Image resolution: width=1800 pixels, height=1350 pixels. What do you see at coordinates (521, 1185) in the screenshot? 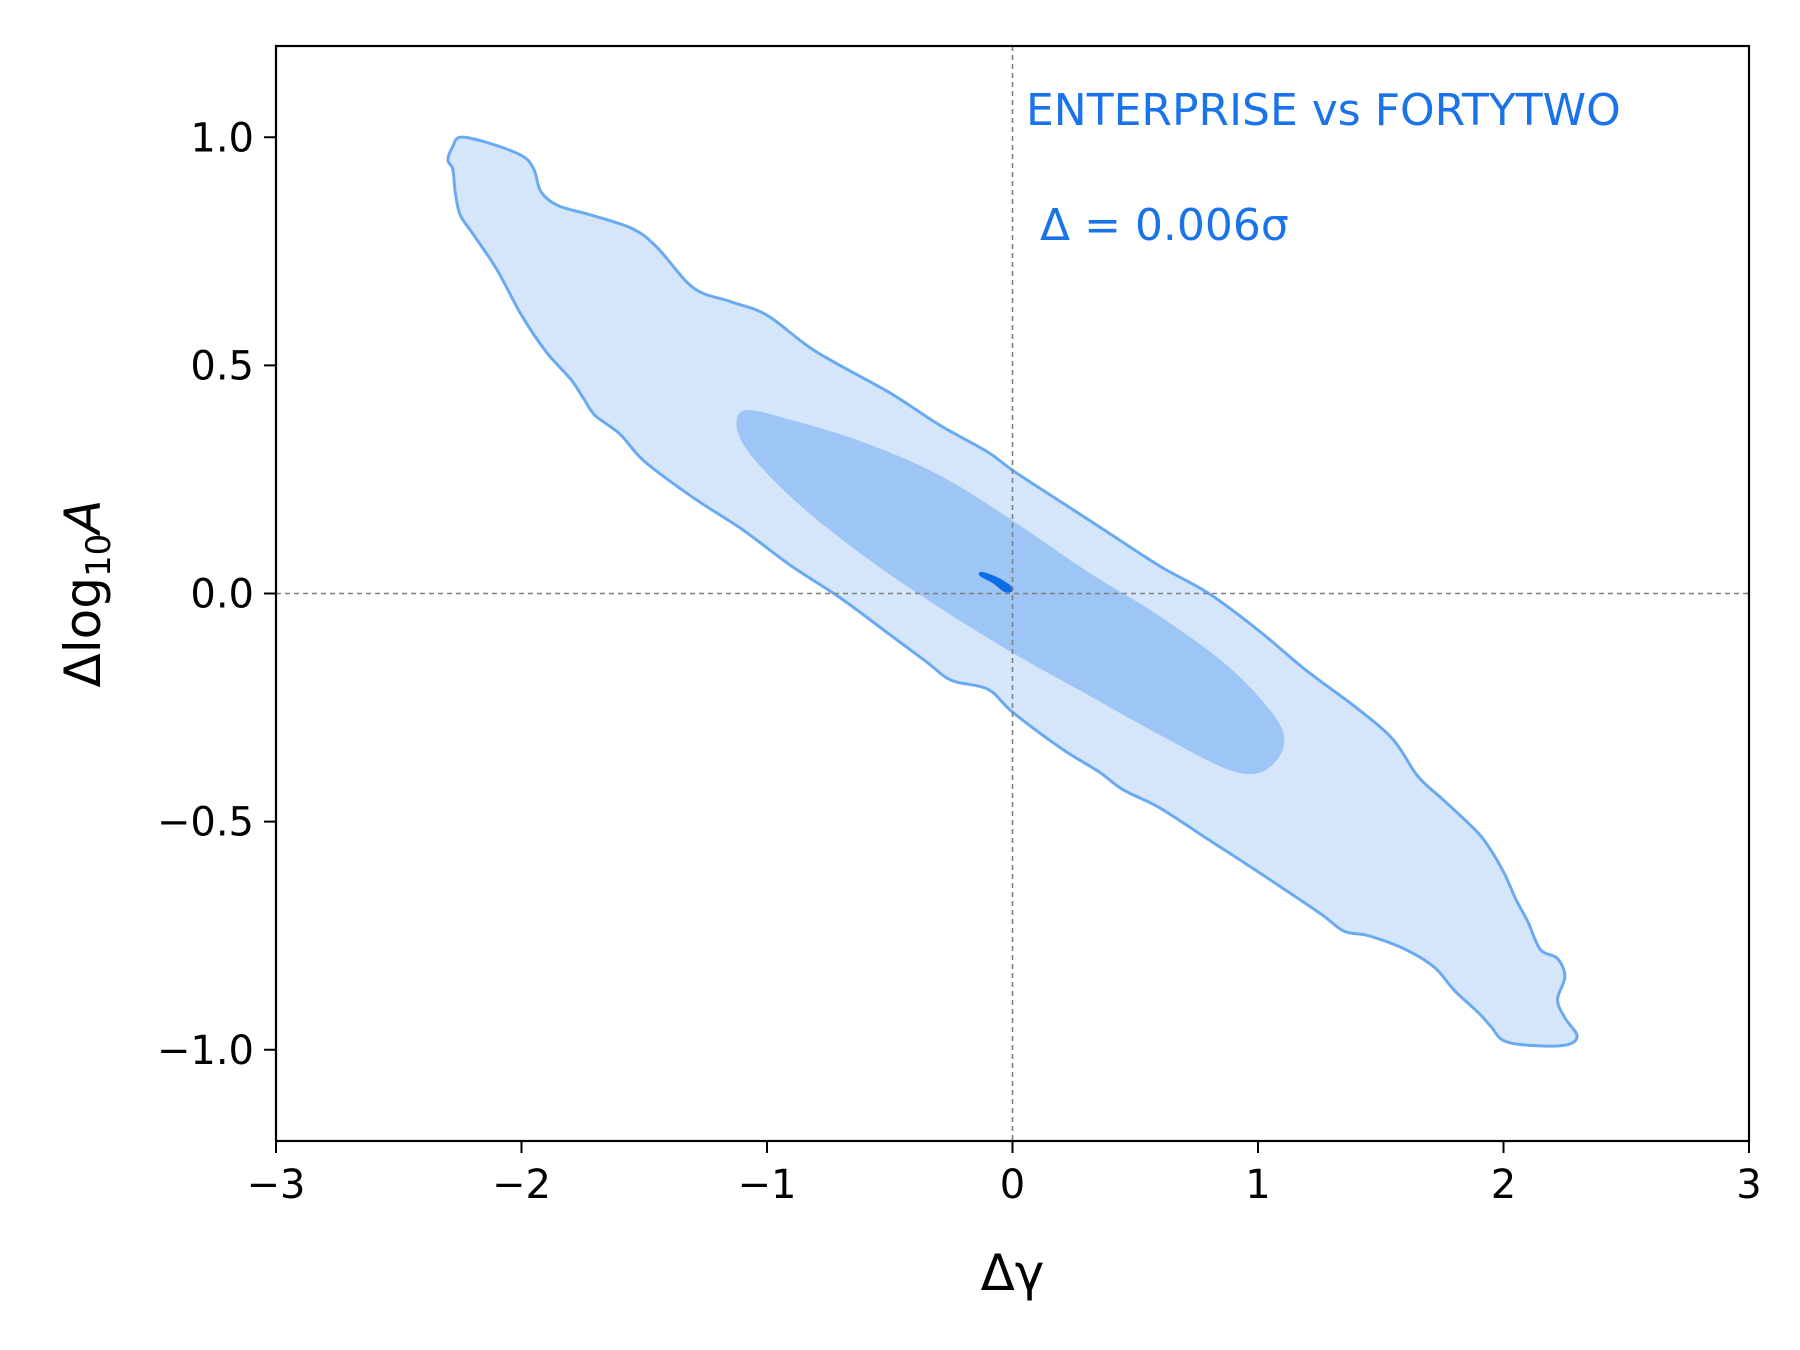
I see `x-tick-label: −2` at bounding box center [521, 1185].